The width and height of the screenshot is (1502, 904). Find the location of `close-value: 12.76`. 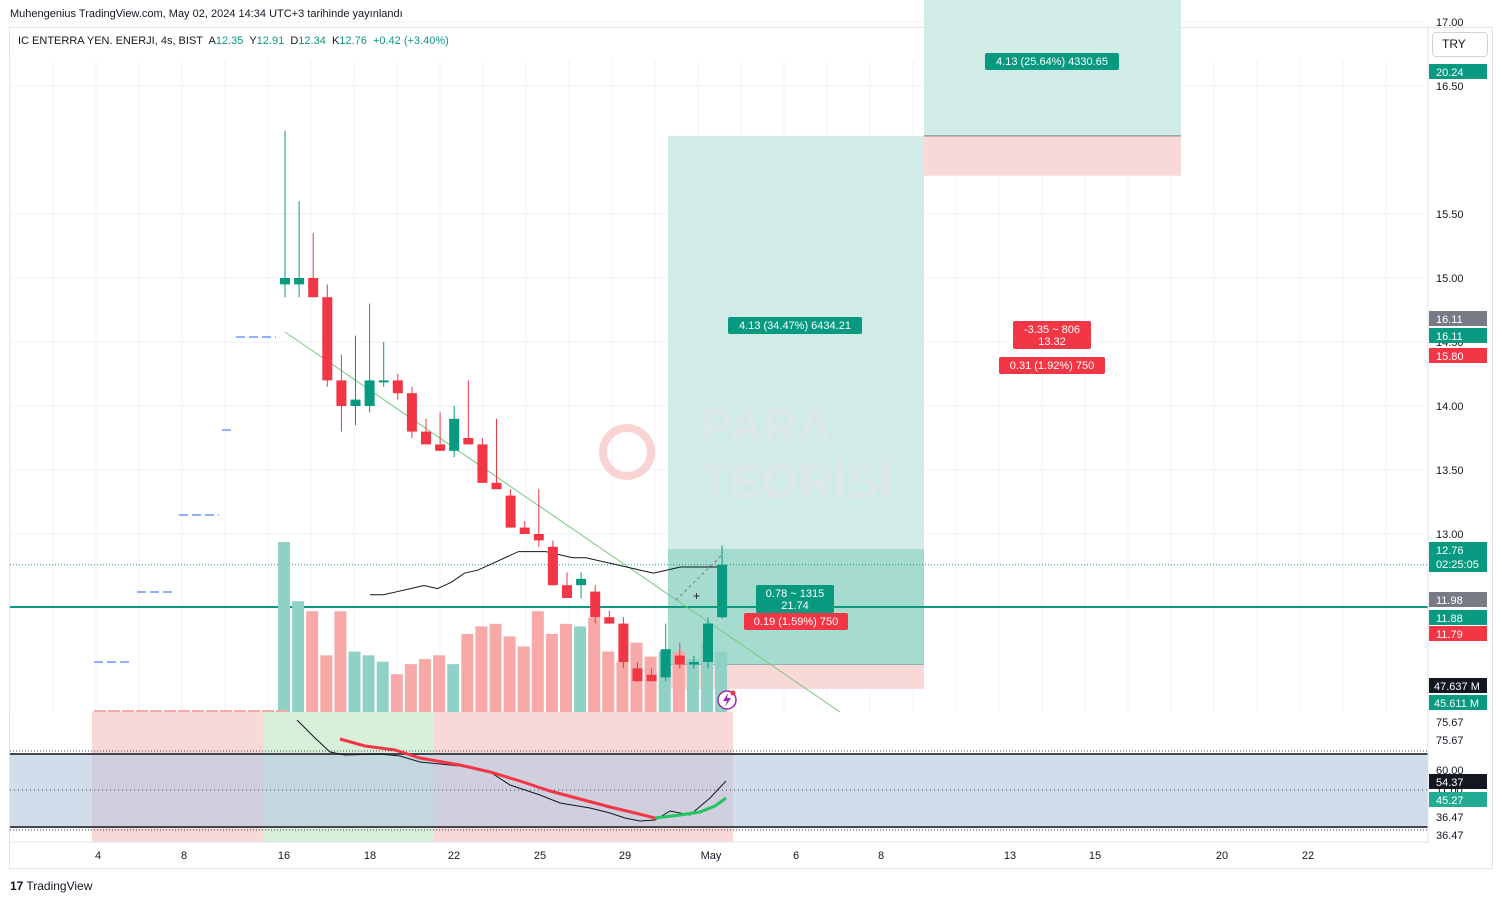

close-value: 12.76 is located at coordinates (353, 41).